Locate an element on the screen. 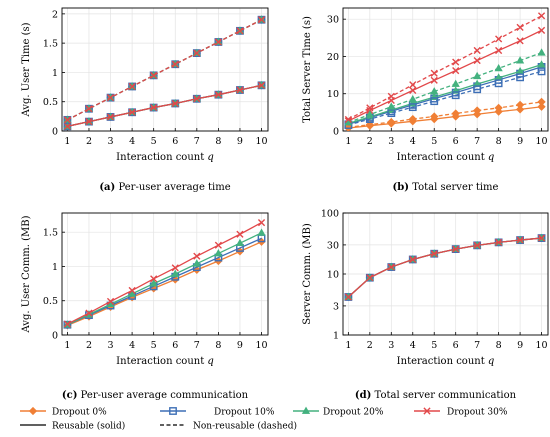  legend-label: Dropout 20% is located at coordinates (353, 413).